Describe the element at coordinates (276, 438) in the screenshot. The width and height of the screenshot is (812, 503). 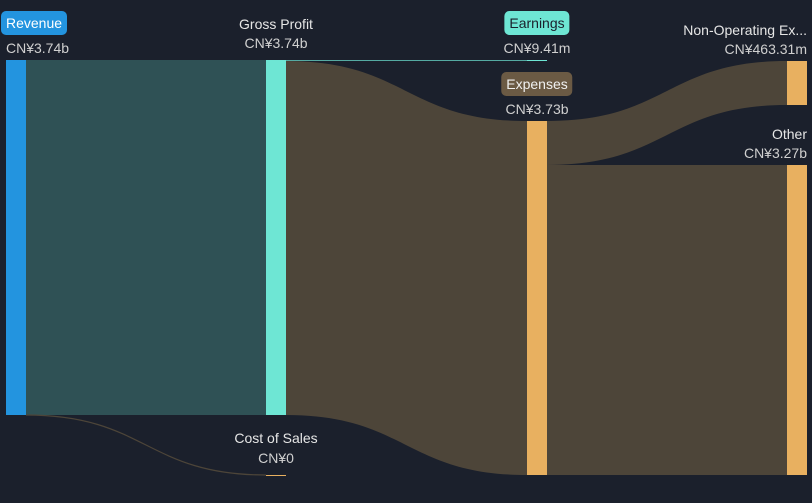
I see `cost-of-sales-label: Cost of Sales` at that location.